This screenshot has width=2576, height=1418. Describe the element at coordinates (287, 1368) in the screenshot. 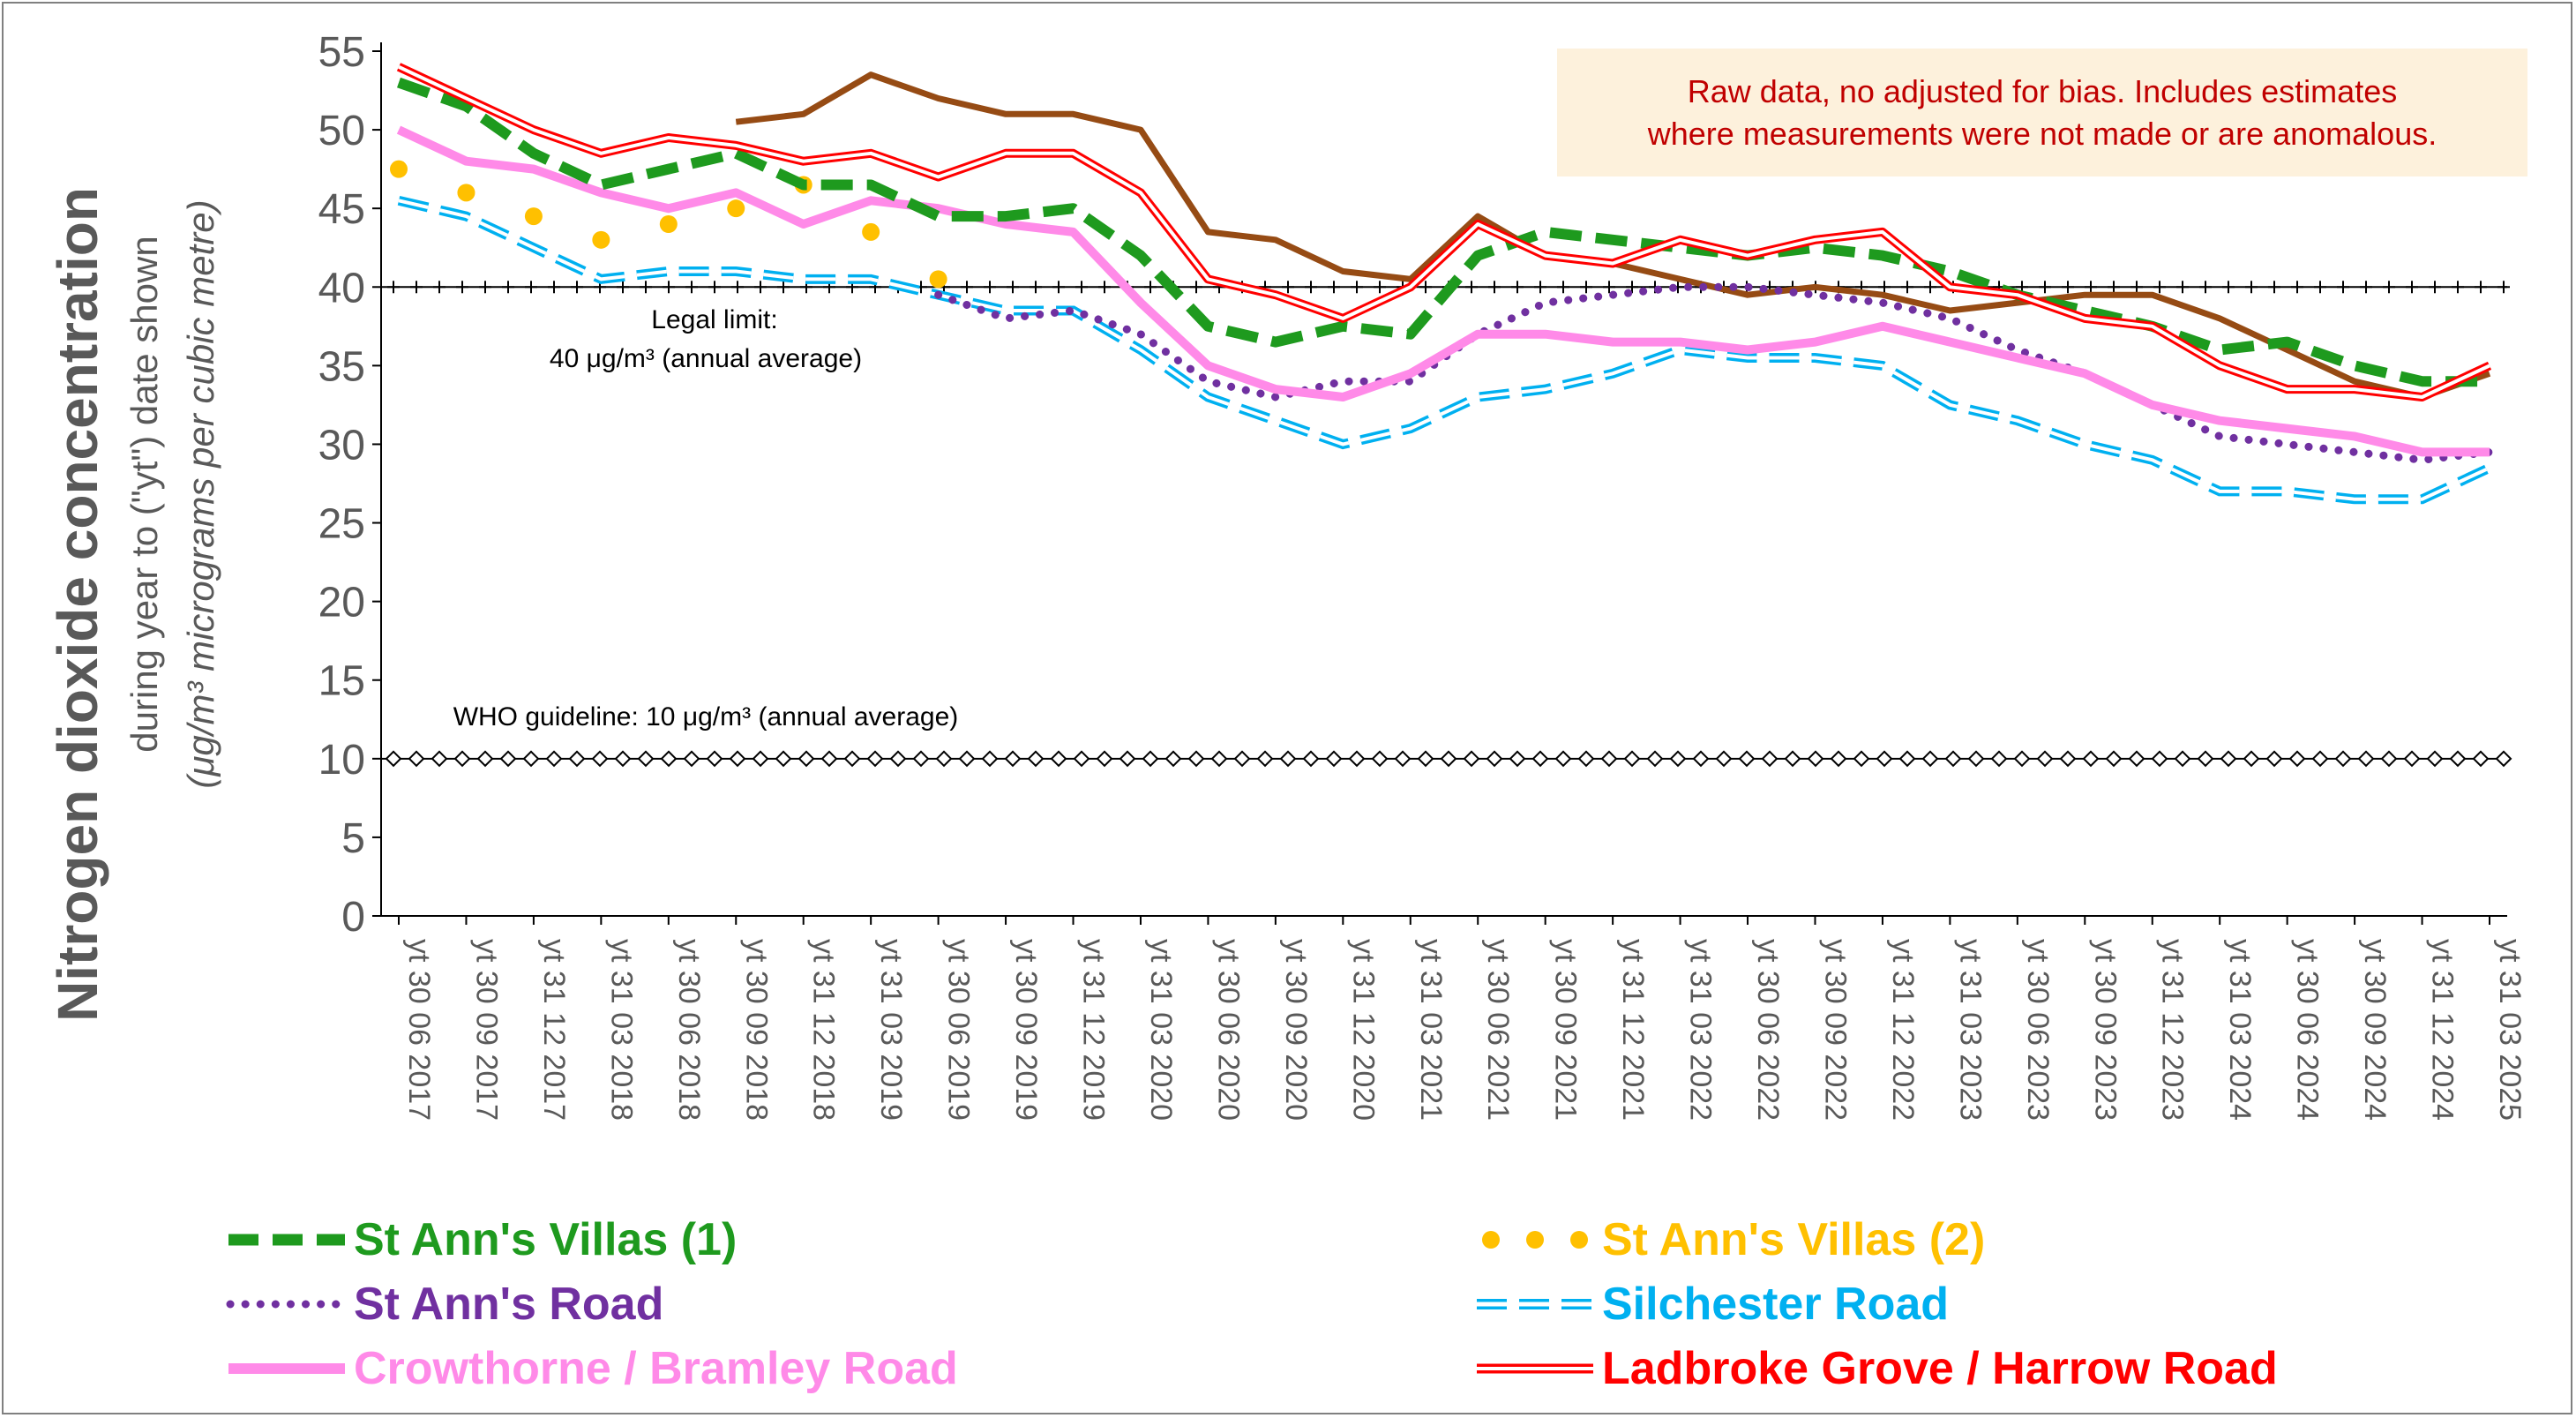

I see `legend-swatch-solid-icon` at that location.